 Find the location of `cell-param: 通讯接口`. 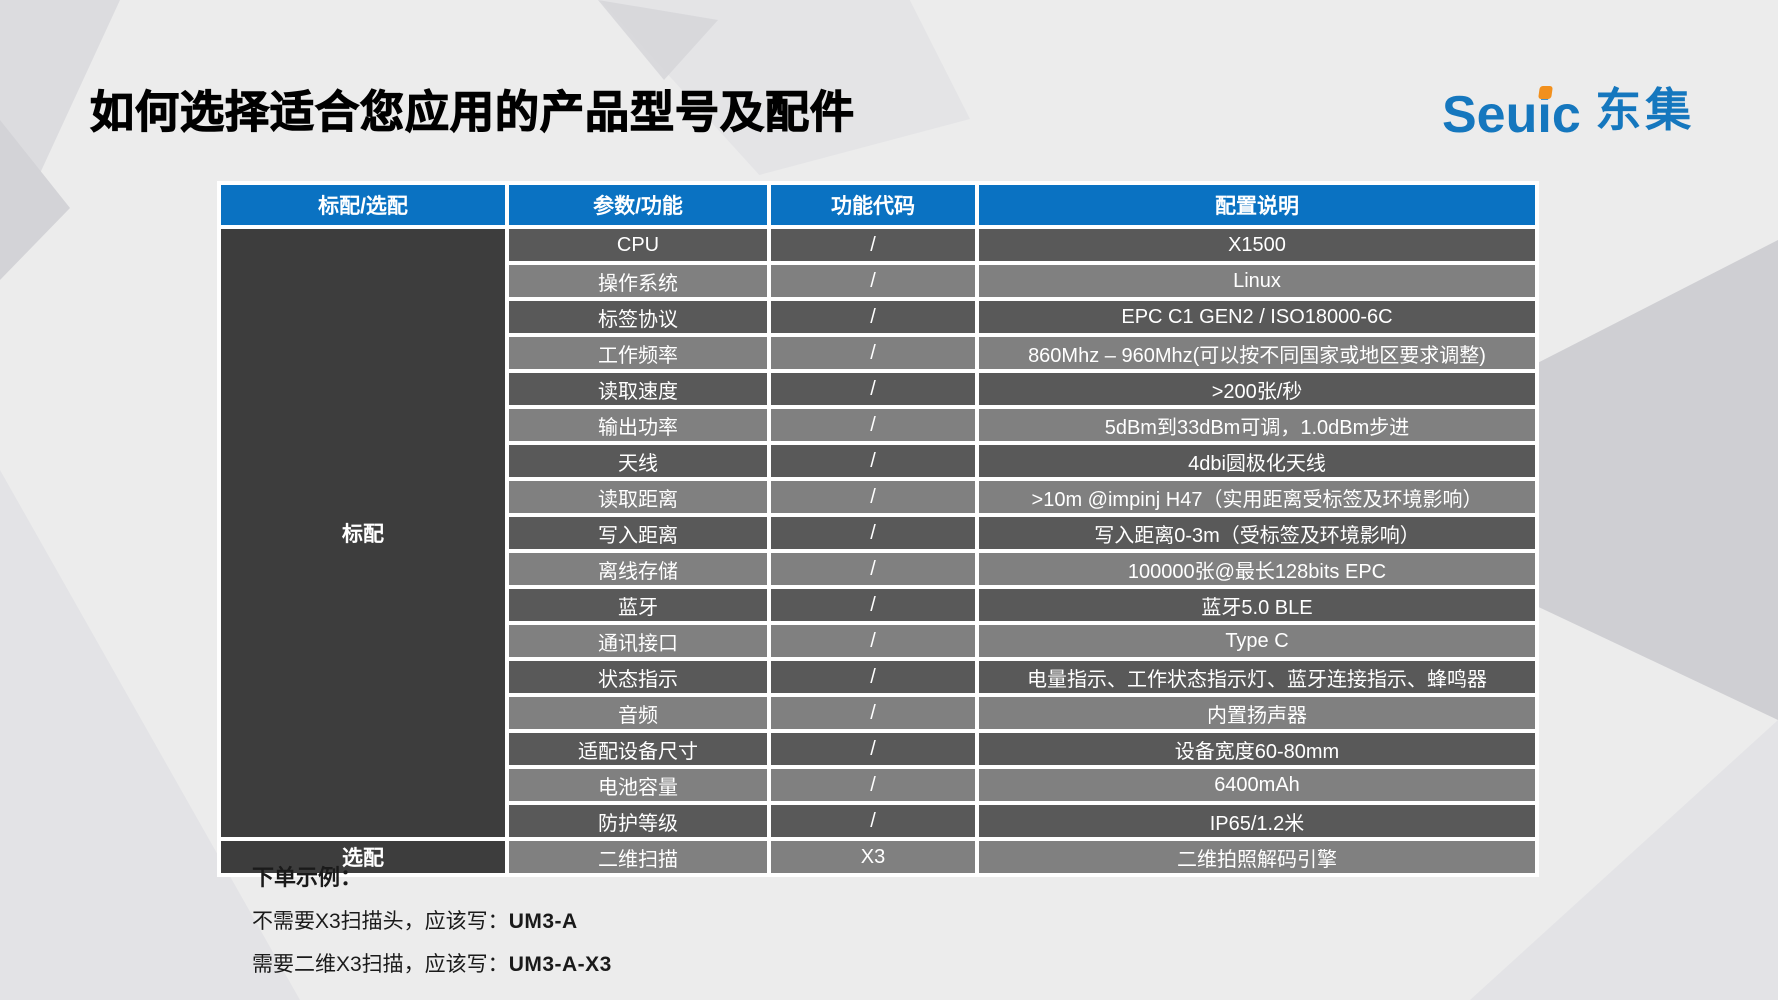

cell-param: 通讯接口 is located at coordinates (638, 641).